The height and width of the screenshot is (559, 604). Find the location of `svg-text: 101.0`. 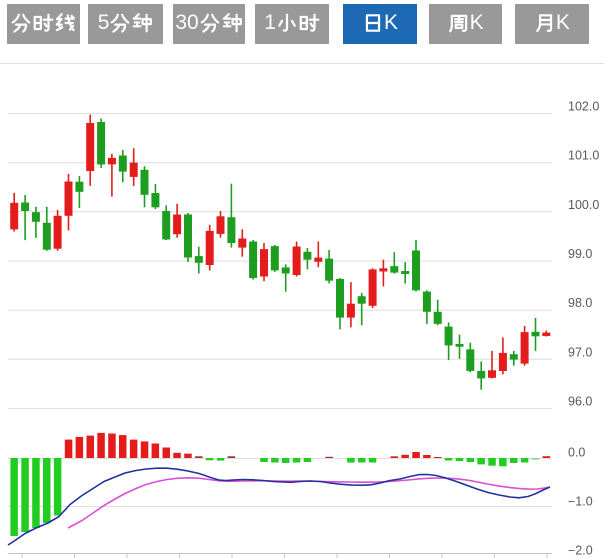

svg-text: 101.0 is located at coordinates (583, 156).